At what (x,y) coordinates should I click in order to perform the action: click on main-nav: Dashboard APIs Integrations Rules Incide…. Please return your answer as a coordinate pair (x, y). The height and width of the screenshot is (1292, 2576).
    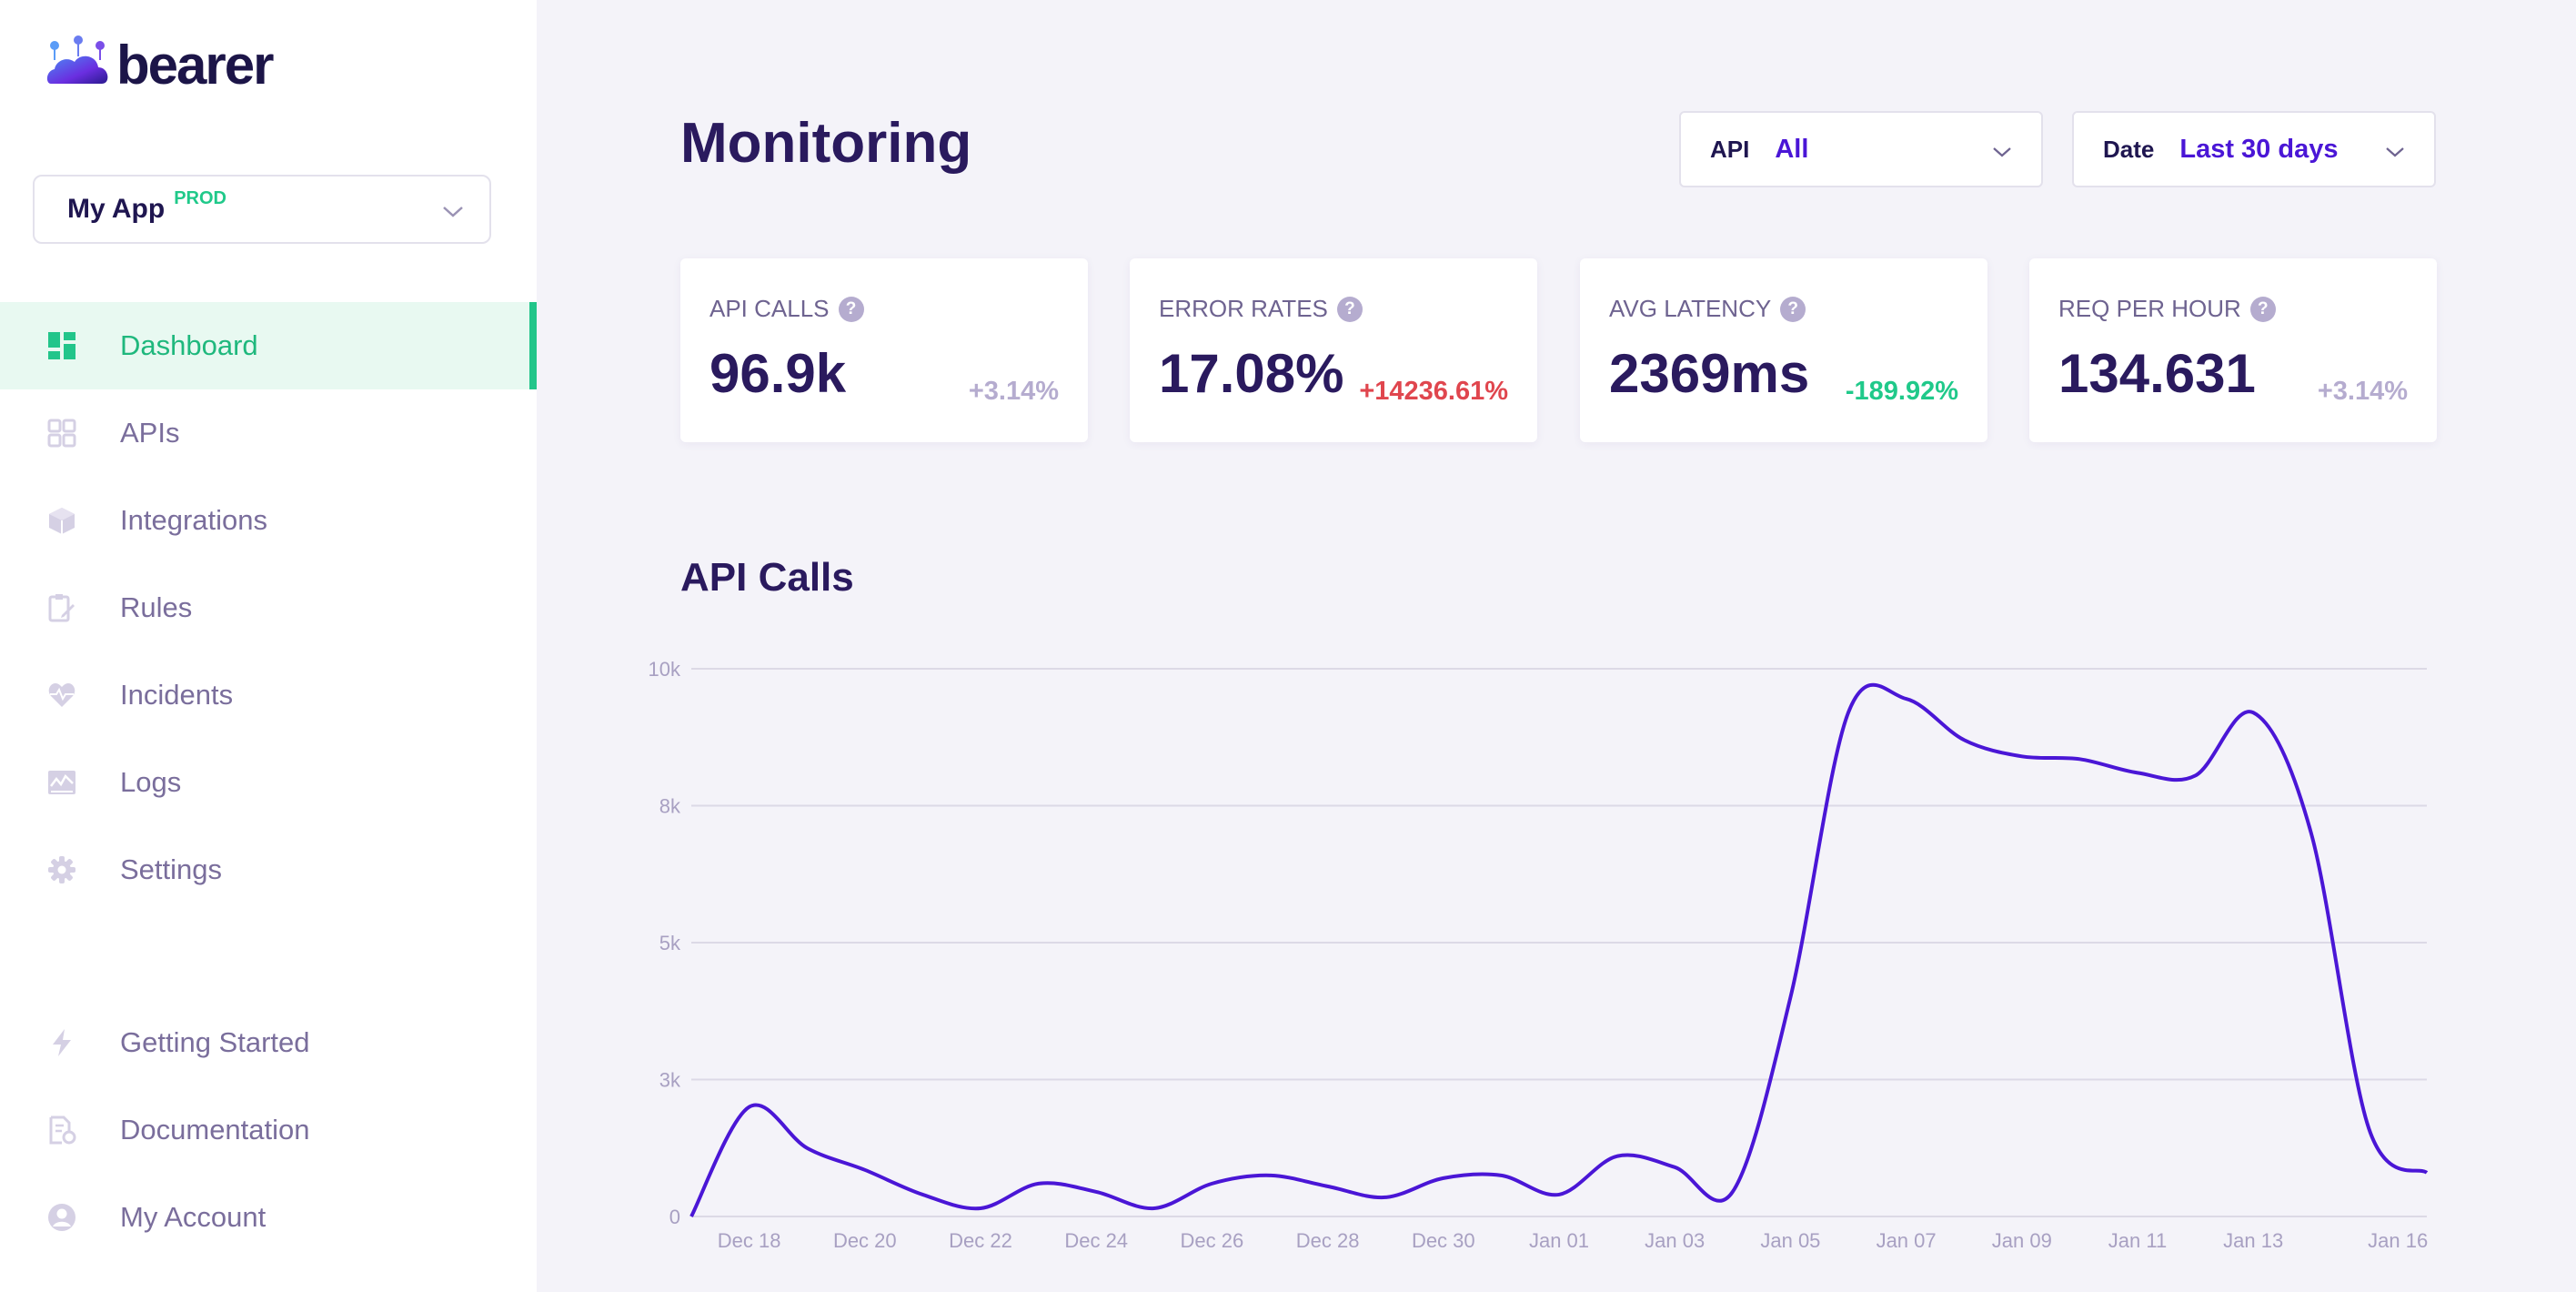
    Looking at the image, I should click on (268, 607).